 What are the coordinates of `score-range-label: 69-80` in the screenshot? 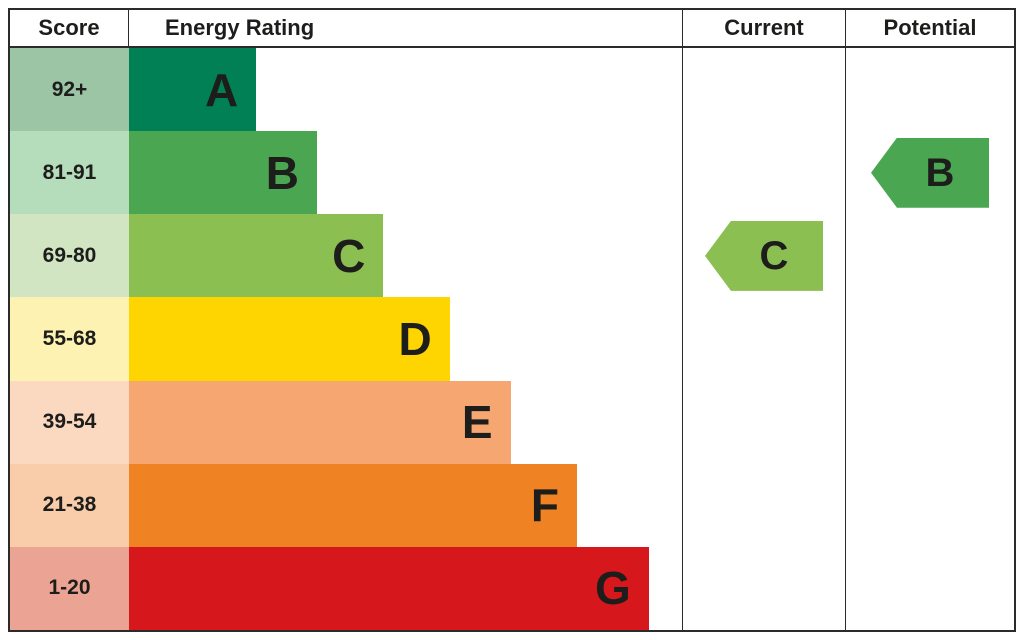 It's located at (69, 256).